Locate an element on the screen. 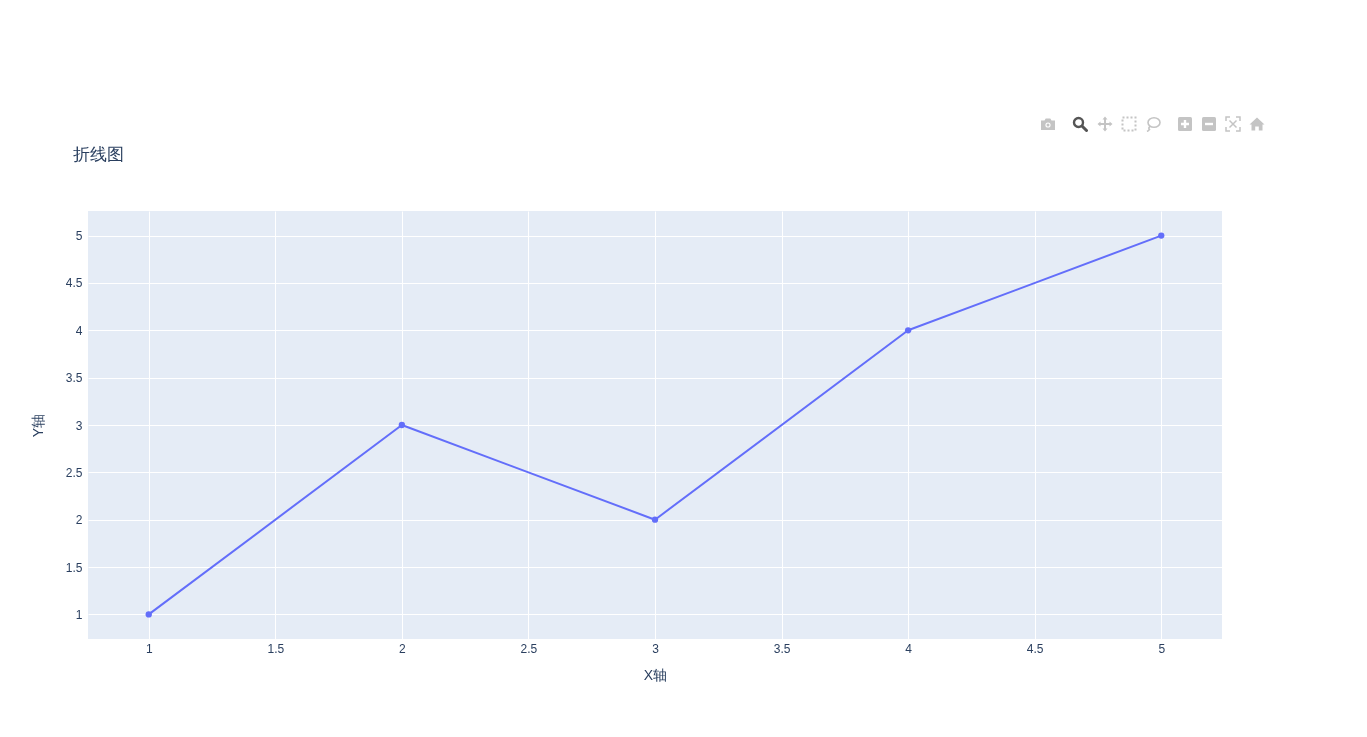 The image size is (1367, 737). y-tick-label: 2.5 is located at coordinates (74, 472).